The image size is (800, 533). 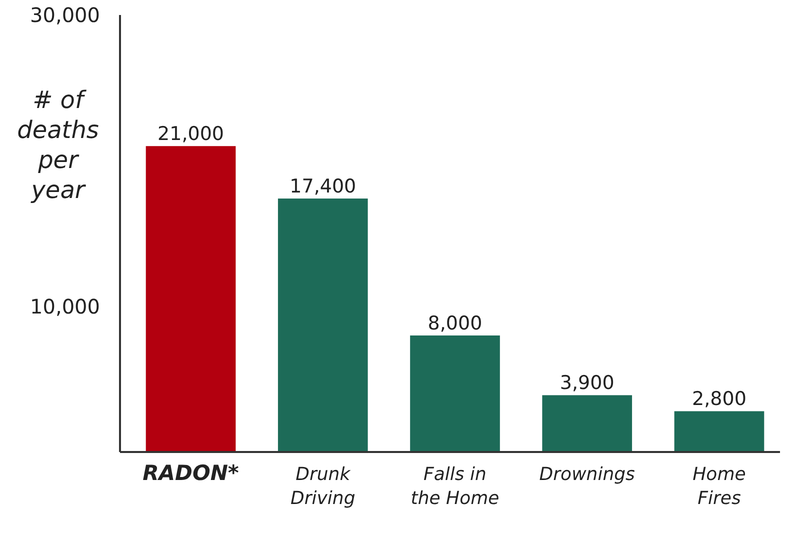 What do you see at coordinates (191, 134) in the screenshot?
I see `data-label: 21,000` at bounding box center [191, 134].